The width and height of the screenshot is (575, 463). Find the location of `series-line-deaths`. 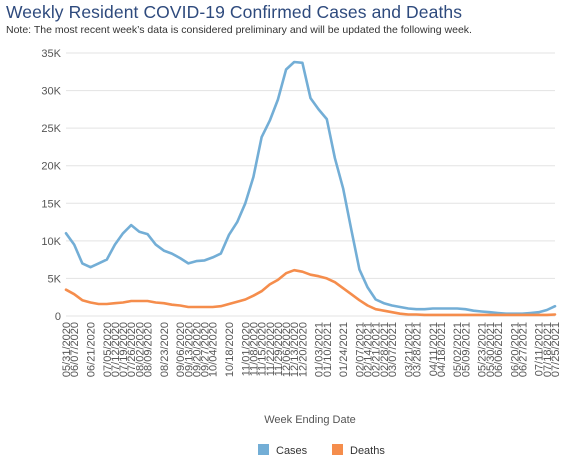

series-line-deaths is located at coordinates (310, 292).